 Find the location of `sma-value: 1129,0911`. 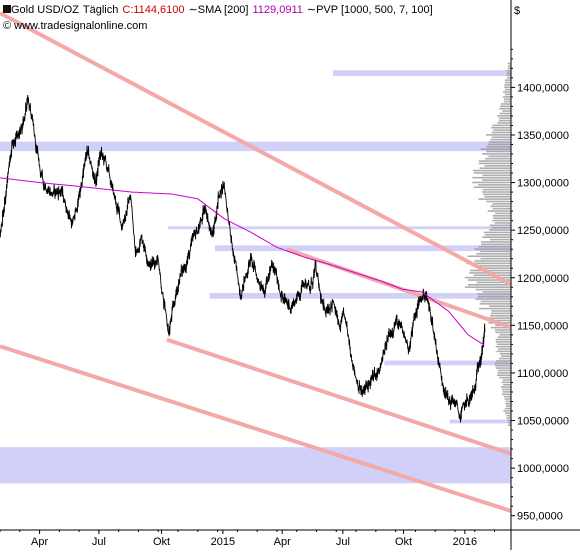

sma-value: 1129,0911 is located at coordinates (277, 10).